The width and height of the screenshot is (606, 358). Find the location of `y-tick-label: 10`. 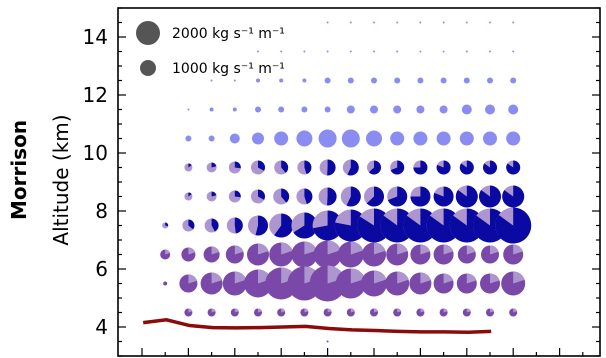

y-tick-label: 10 is located at coordinates (95, 153).